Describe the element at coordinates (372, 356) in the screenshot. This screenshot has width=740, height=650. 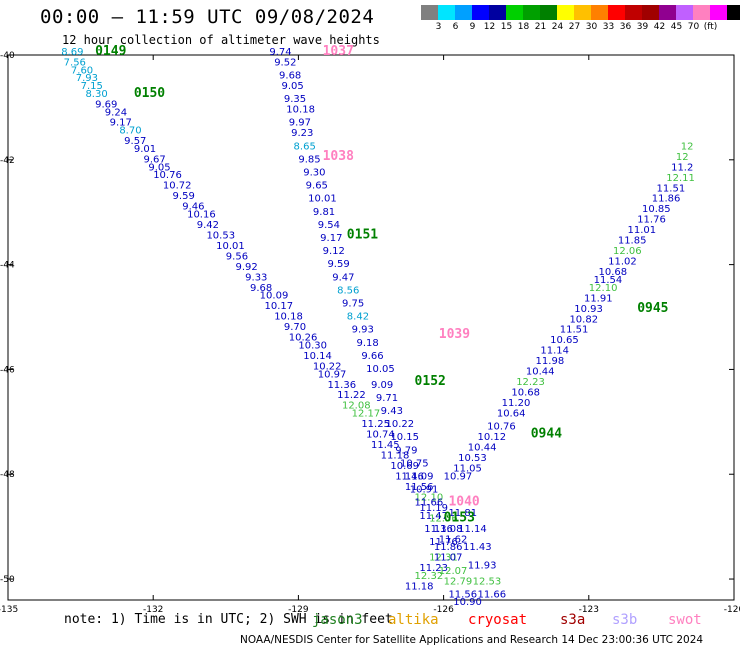
I see `wave-height-value: 9.66` at that location.